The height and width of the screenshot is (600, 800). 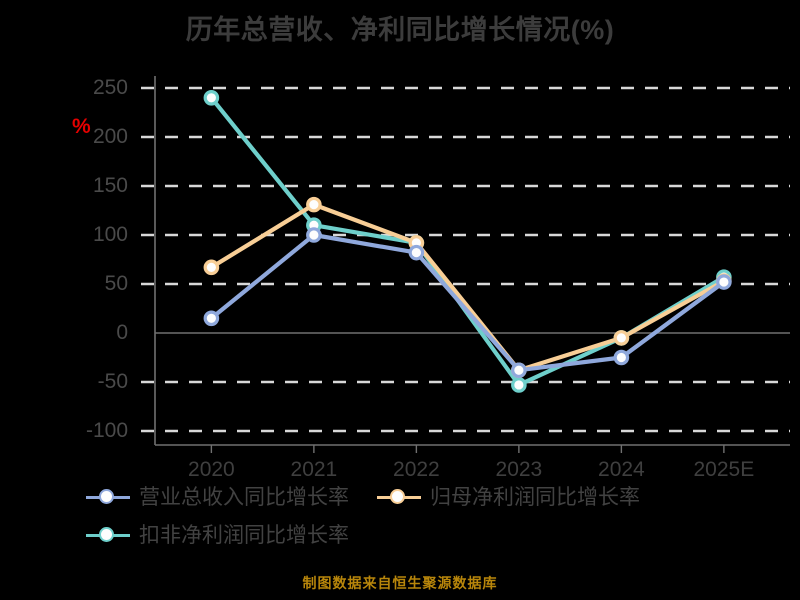 What do you see at coordinates (112, 381) in the screenshot?
I see `y-axis-tick-label: -50` at bounding box center [112, 381].